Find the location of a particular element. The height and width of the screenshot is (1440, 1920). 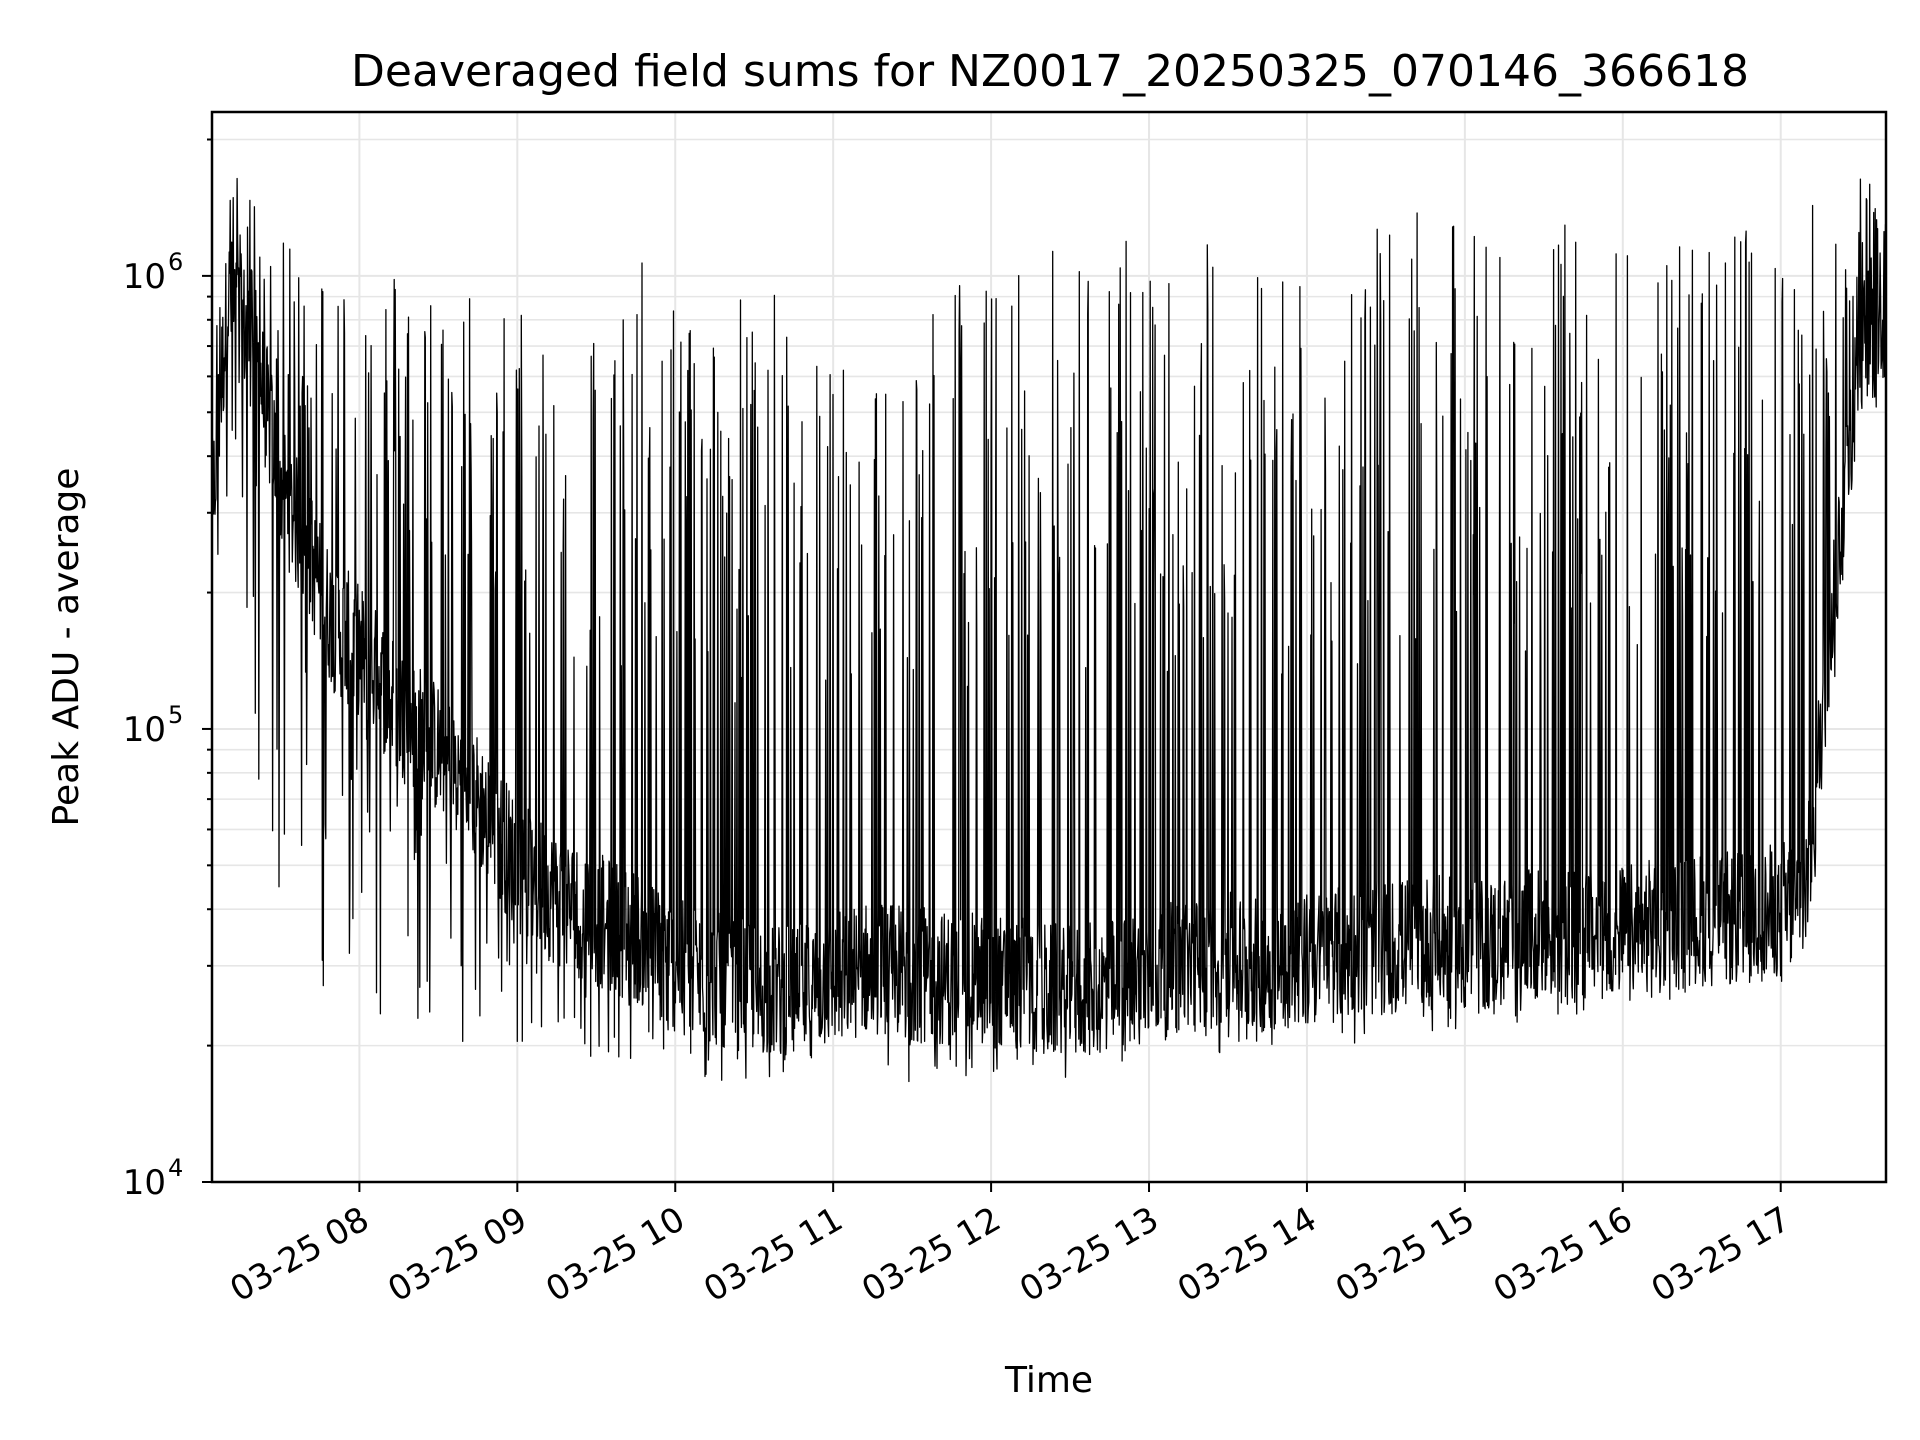

y-tick-label: 10 5 is located at coordinates (153, 725).